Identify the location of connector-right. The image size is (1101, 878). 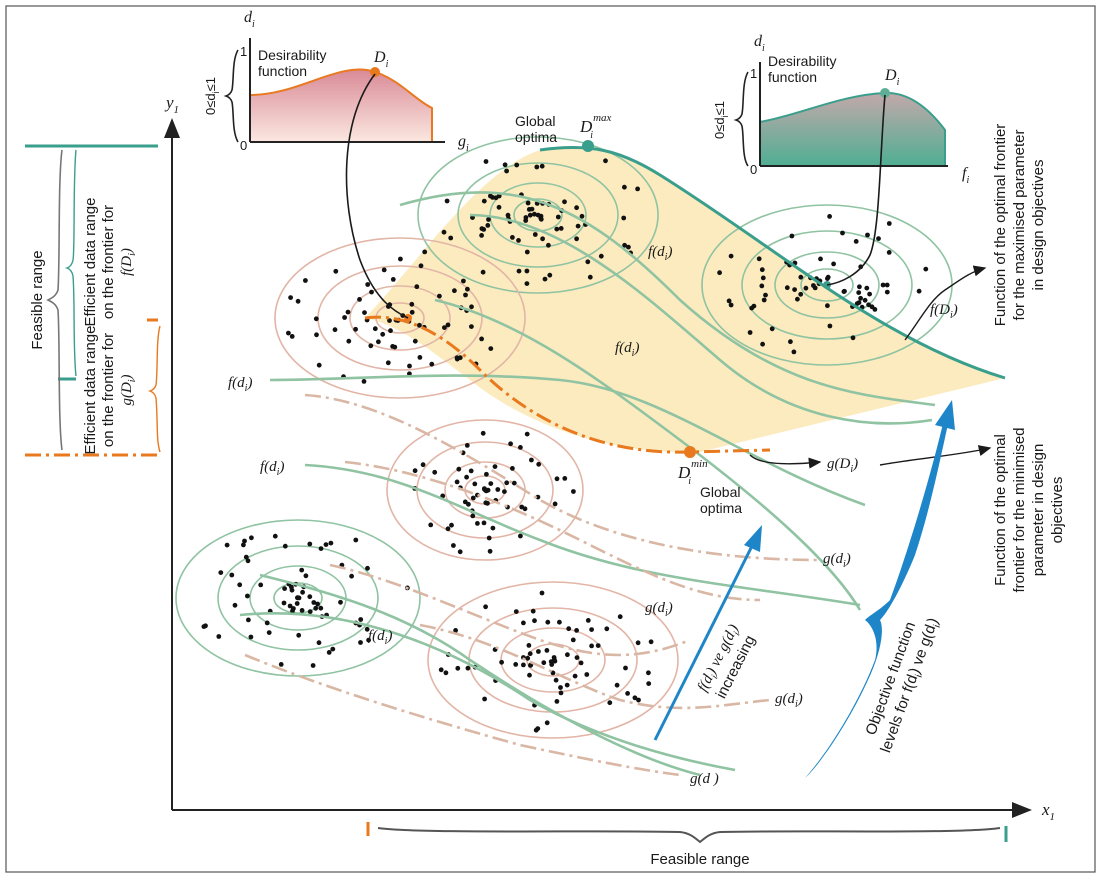
(856, 190).